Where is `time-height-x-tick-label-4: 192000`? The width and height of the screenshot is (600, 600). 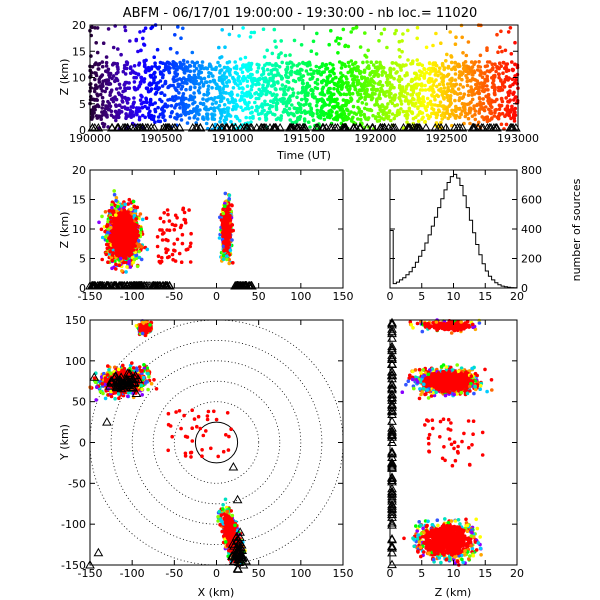 time-height-x-tick-label-4: 192000 is located at coordinates (375, 138).